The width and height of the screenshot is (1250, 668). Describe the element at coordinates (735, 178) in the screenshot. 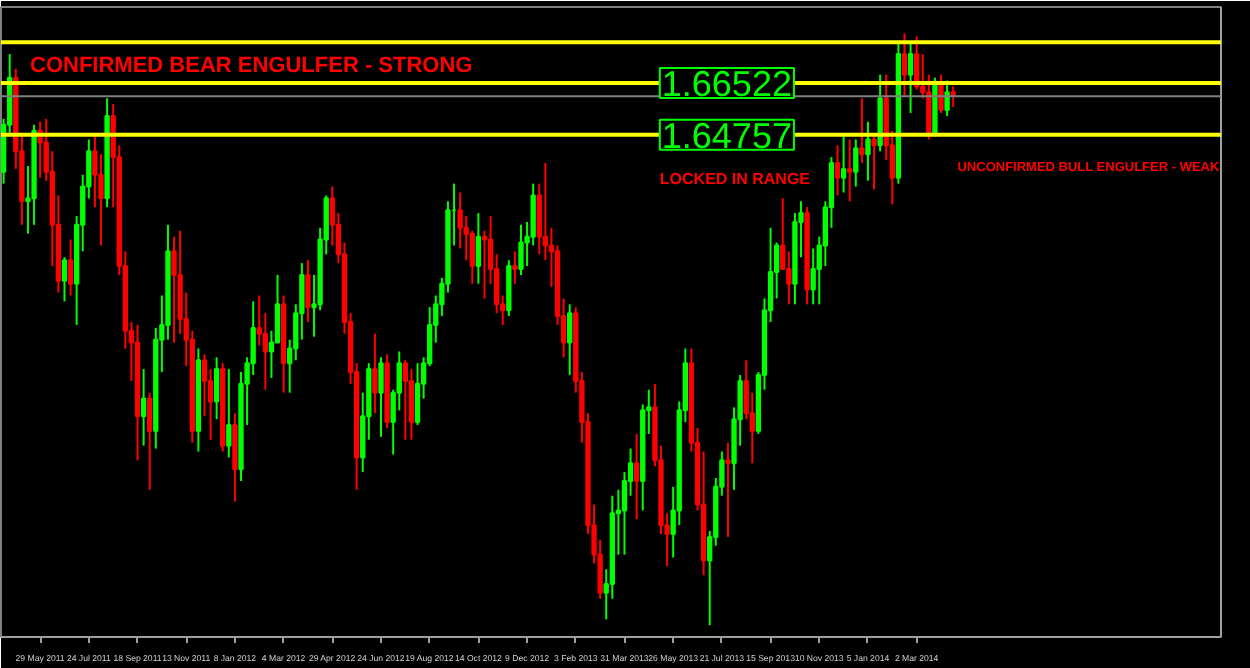

I see `annotation: LOCKED IN RANGE` at that location.